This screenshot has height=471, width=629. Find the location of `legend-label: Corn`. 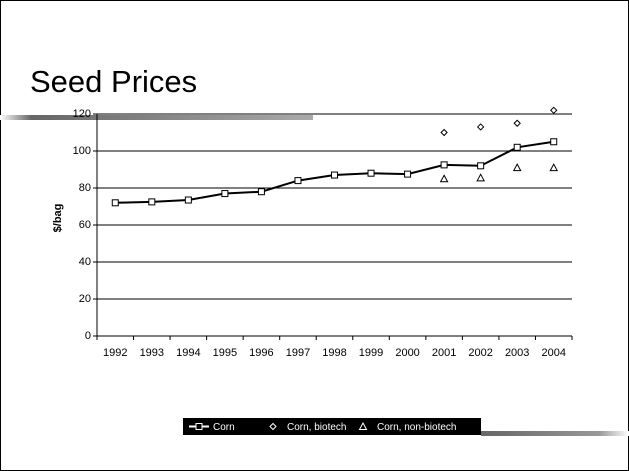

legend-label: Corn is located at coordinates (224, 427).